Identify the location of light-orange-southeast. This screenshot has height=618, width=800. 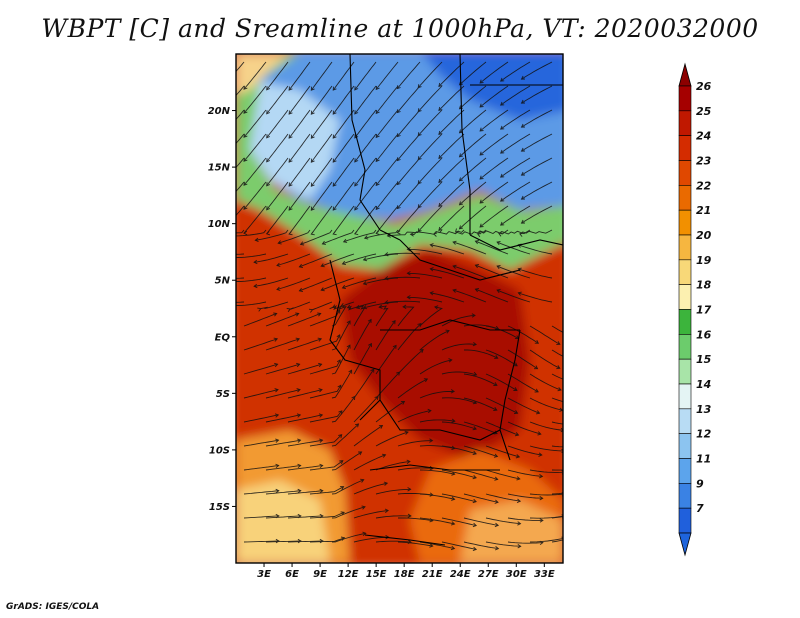
(511, 531).